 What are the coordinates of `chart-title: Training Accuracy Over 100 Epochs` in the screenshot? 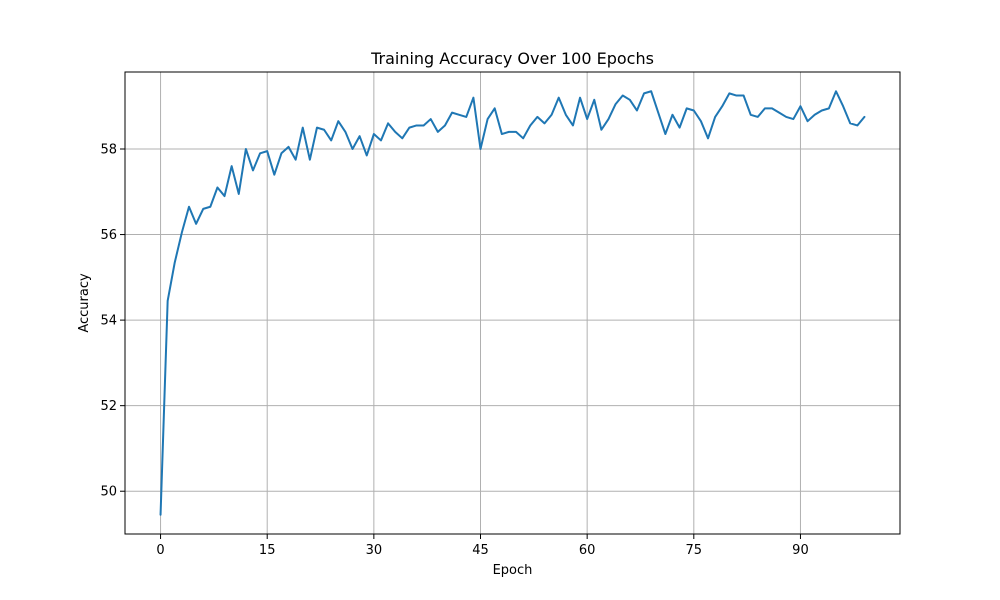 It's located at (512, 58).